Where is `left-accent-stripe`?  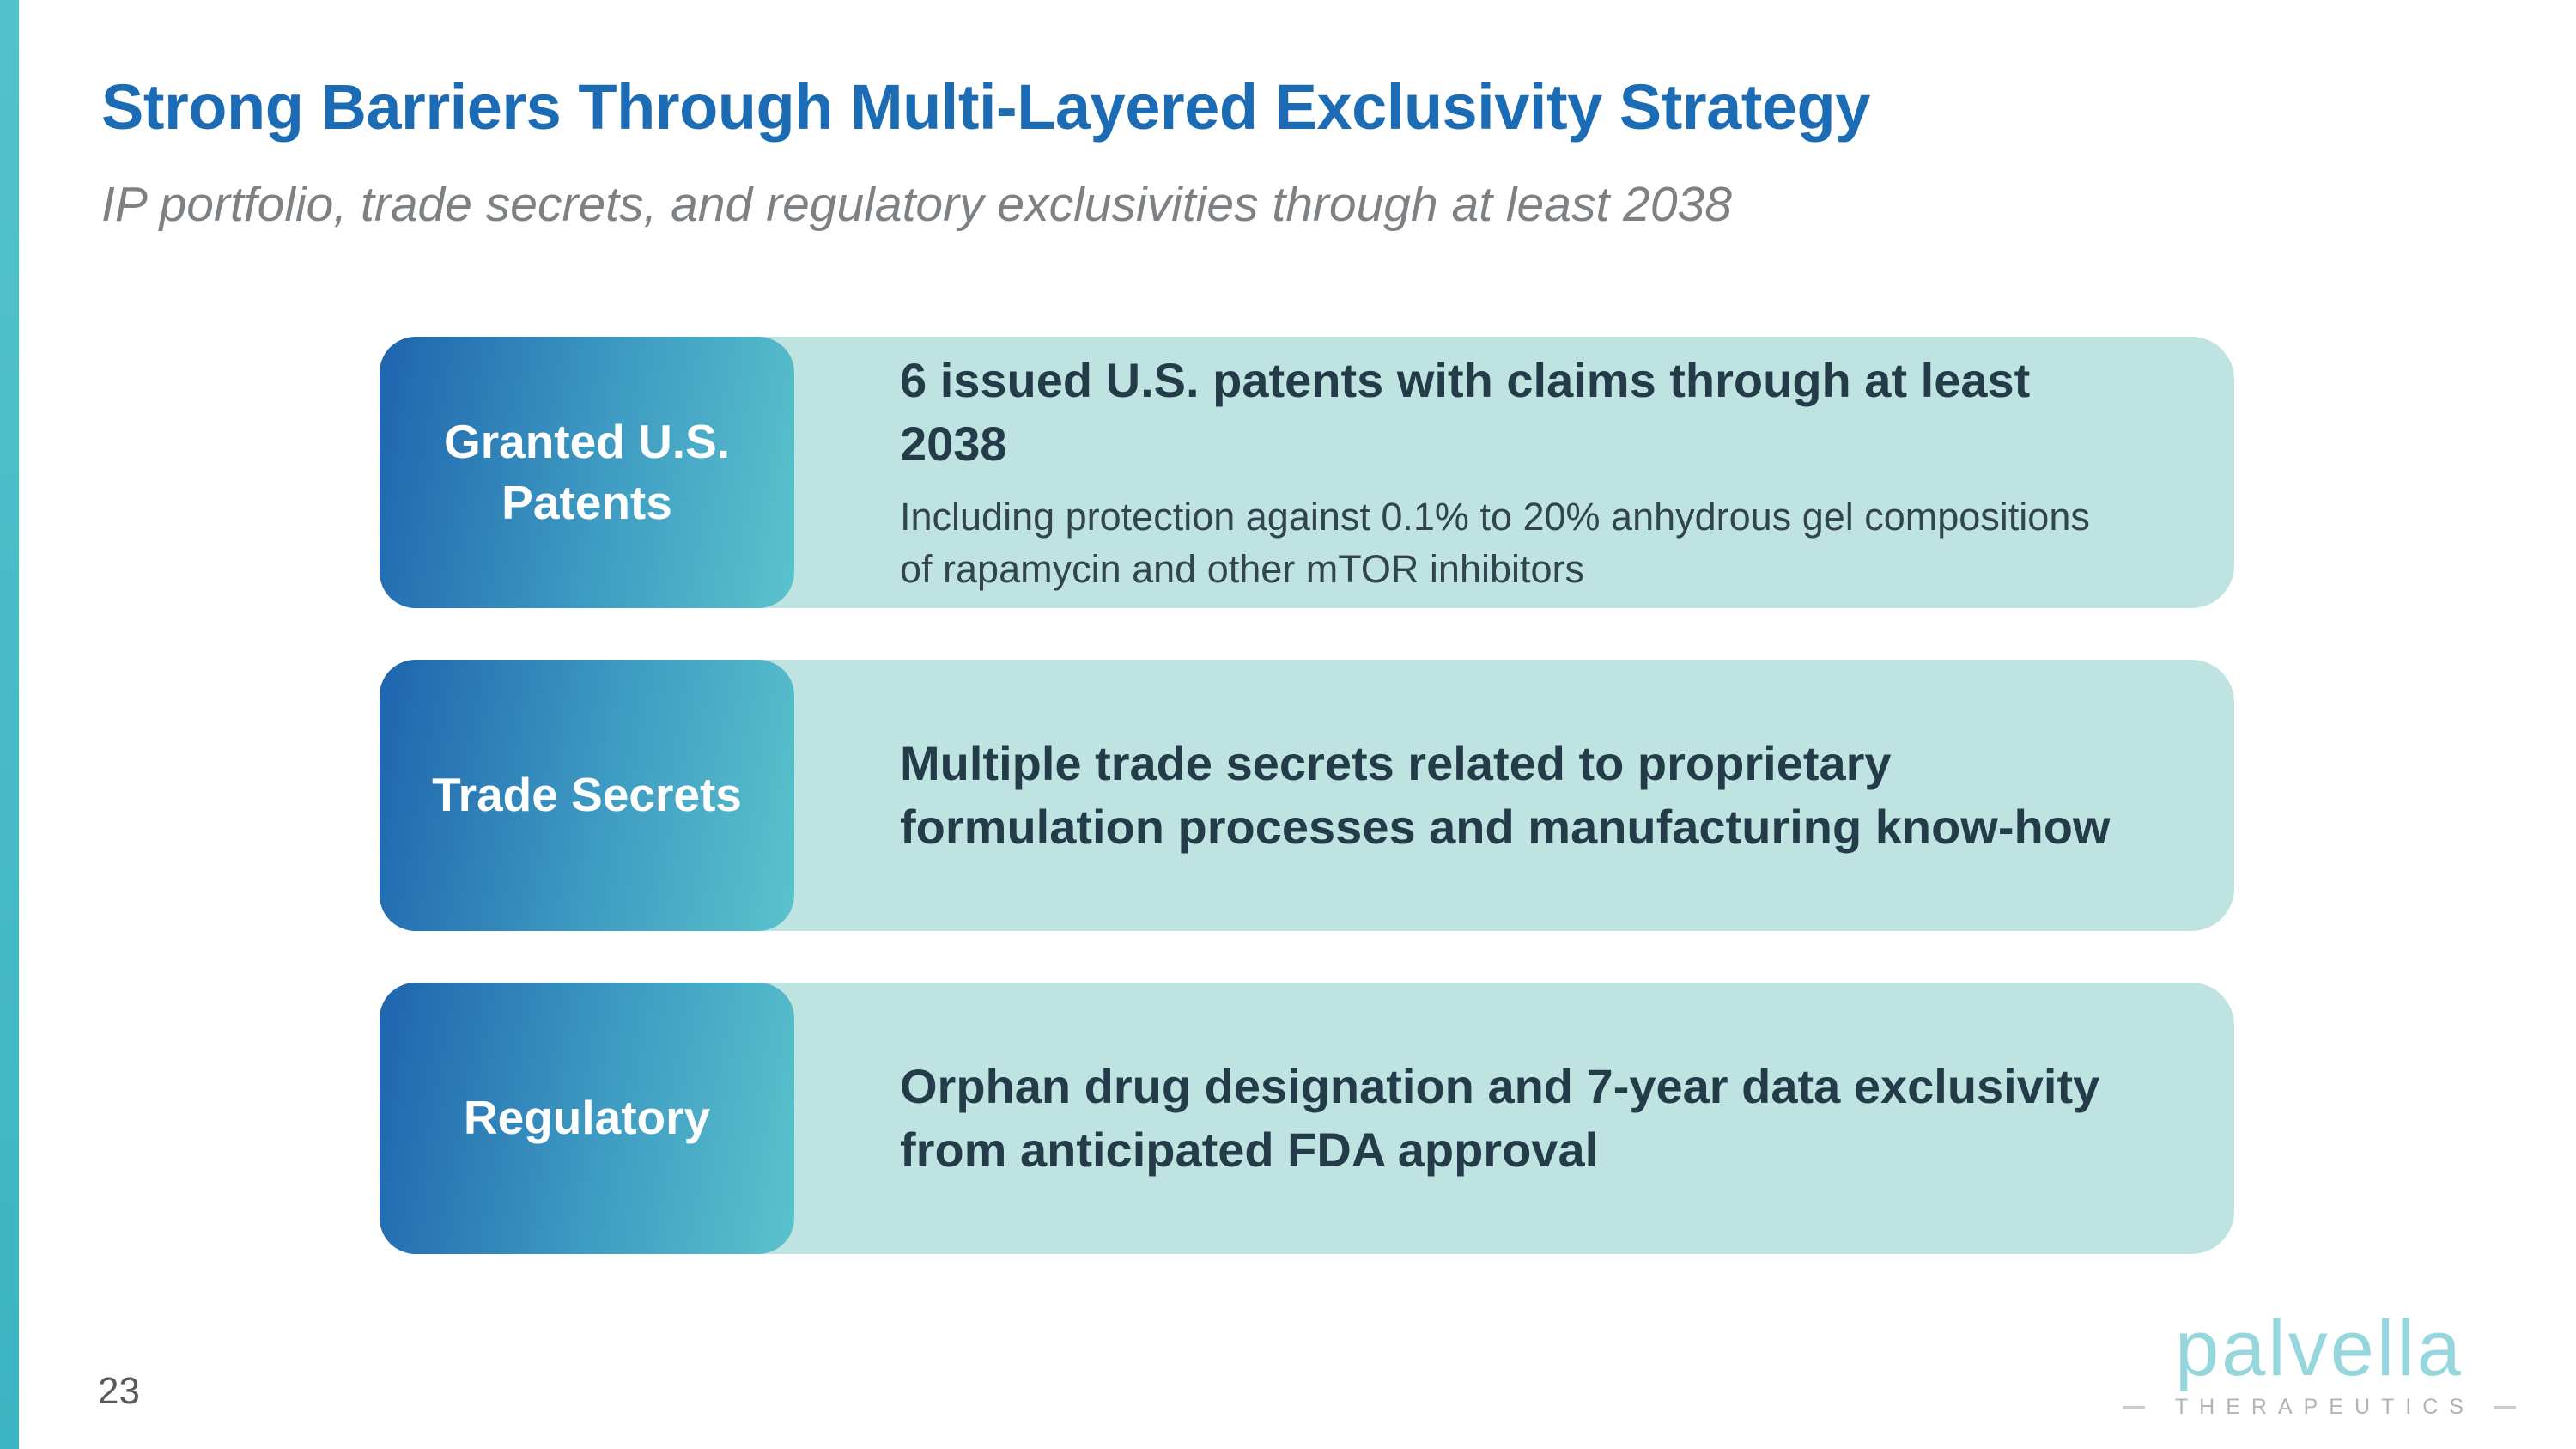 left-accent-stripe is located at coordinates (9, 724).